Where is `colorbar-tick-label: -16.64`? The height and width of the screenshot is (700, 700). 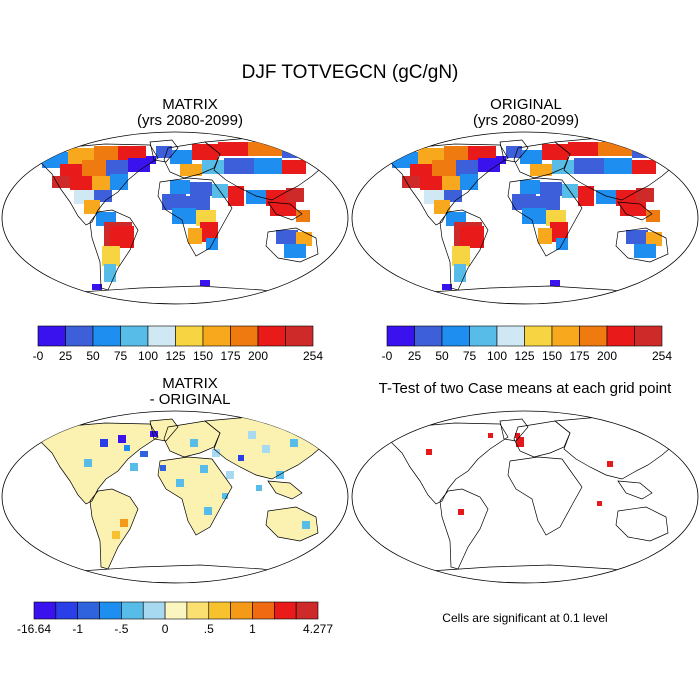
colorbar-tick-label: -16.64 is located at coordinates (34, 629).